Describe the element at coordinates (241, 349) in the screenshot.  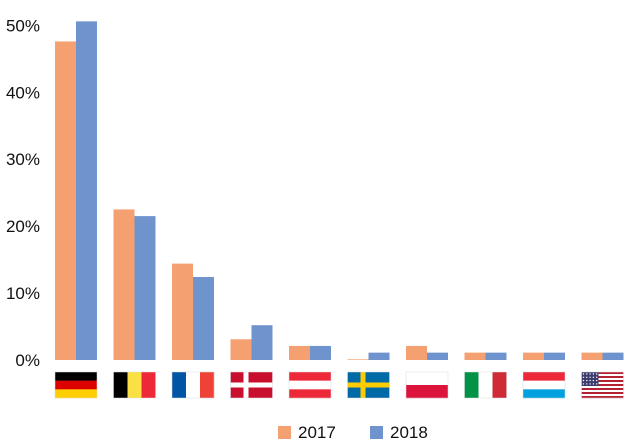
I see `bar-2017-denmark` at that location.